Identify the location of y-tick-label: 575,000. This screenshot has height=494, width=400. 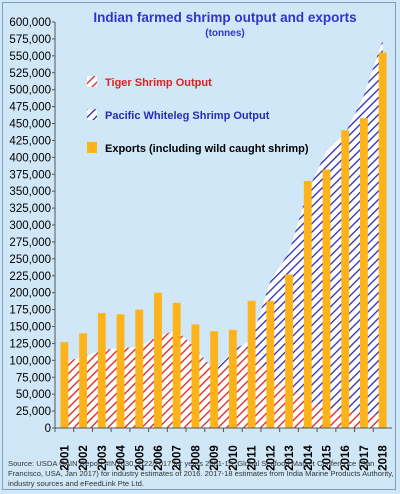
(30, 40).